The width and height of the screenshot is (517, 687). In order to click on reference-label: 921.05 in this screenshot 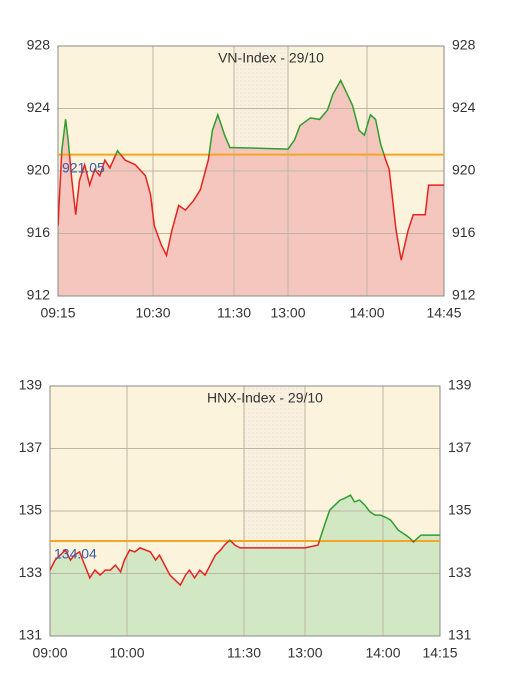, I will do `click(83, 167)`.